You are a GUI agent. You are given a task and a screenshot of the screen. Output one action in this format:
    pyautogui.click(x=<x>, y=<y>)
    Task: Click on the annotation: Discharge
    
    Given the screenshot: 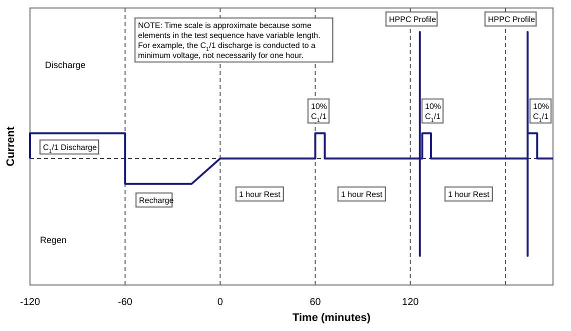 What is the action you would take?
    pyautogui.click(x=65, y=65)
    